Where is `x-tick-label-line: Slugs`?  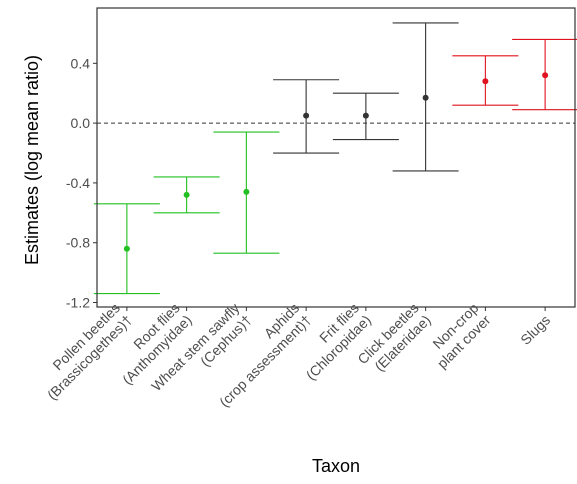 x-tick-label-line: Slugs is located at coordinates (535, 330).